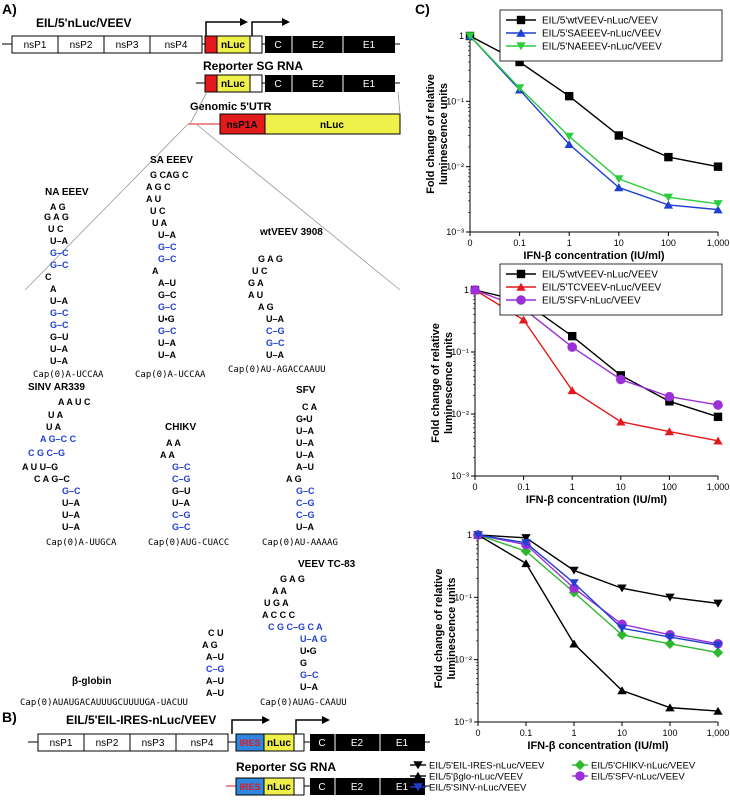 This screenshot has height=800, width=730. Describe the element at coordinates (256, 283) in the screenshot. I see `svg-text: G A` at that location.